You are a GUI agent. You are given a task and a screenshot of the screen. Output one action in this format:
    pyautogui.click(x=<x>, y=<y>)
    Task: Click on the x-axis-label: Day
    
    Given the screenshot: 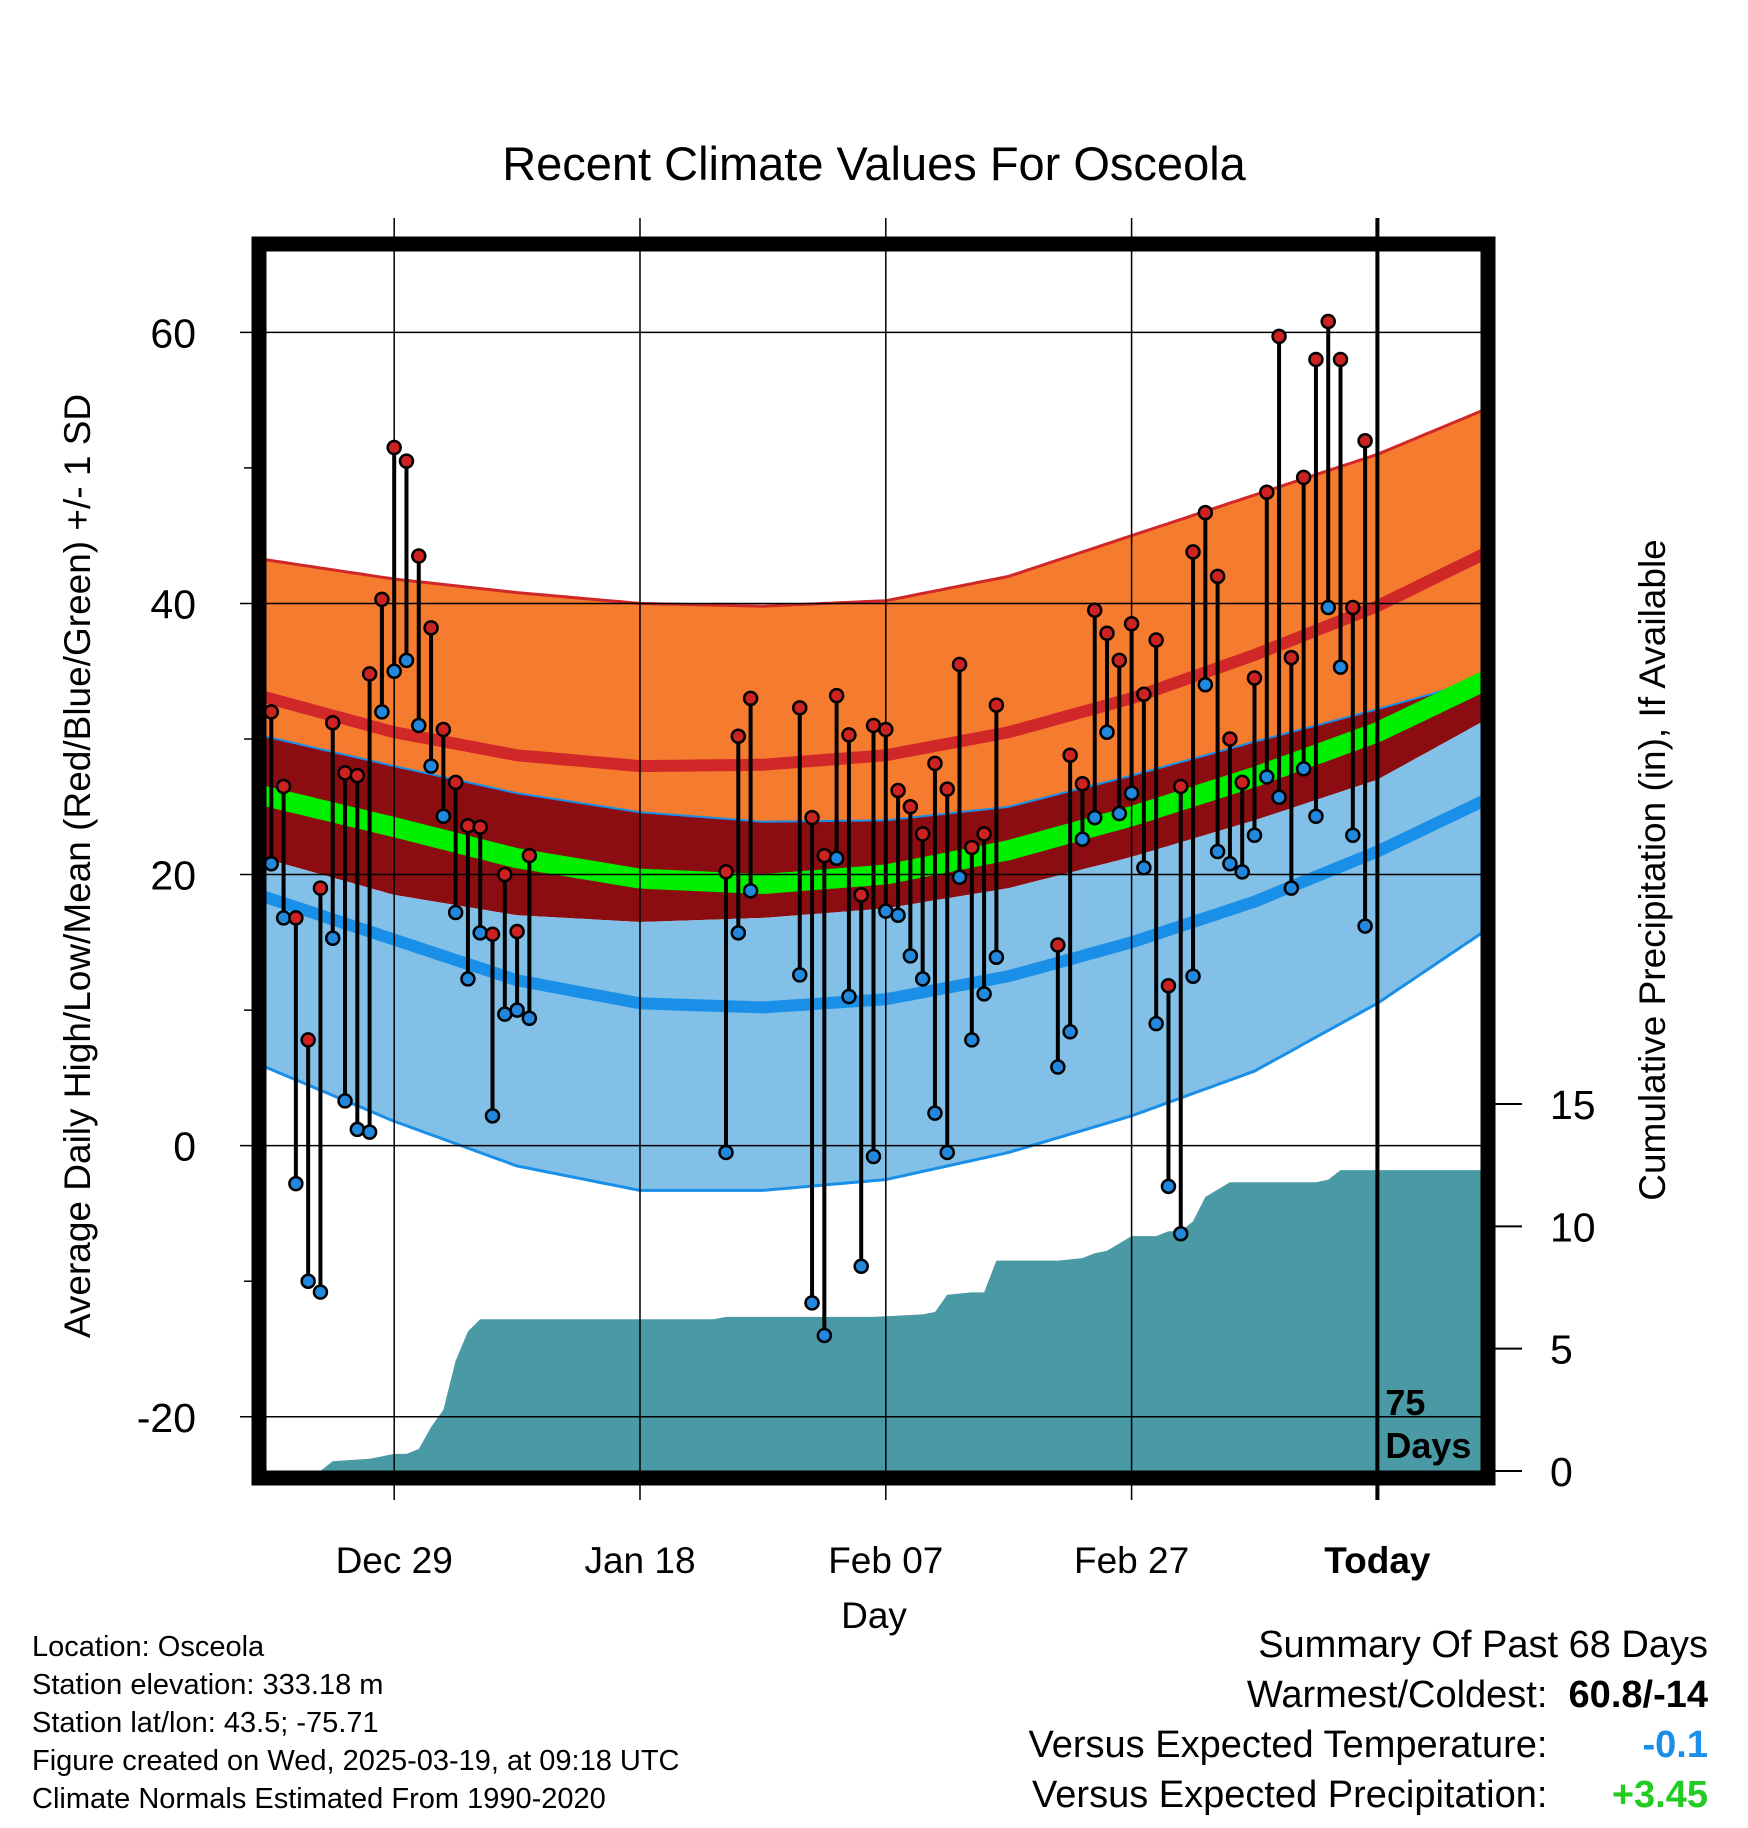 What is the action you would take?
    pyautogui.click(x=874, y=1615)
    